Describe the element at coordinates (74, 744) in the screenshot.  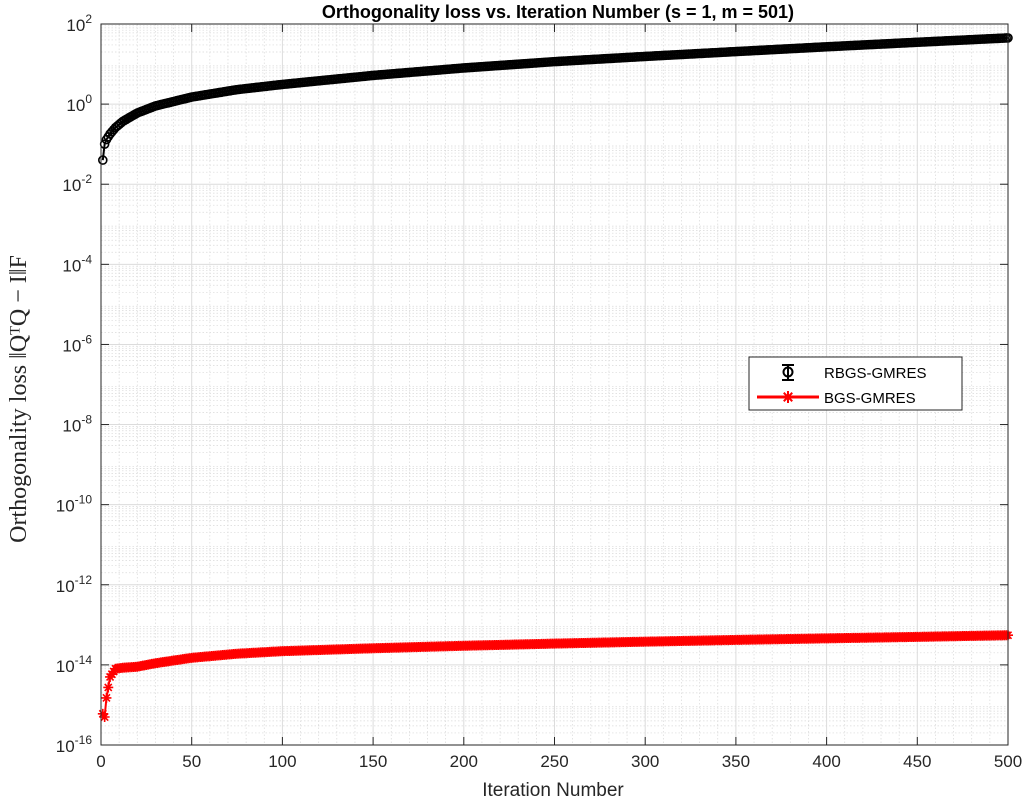
I see `y-tick-label: 10⁻¹⁶` at that location.